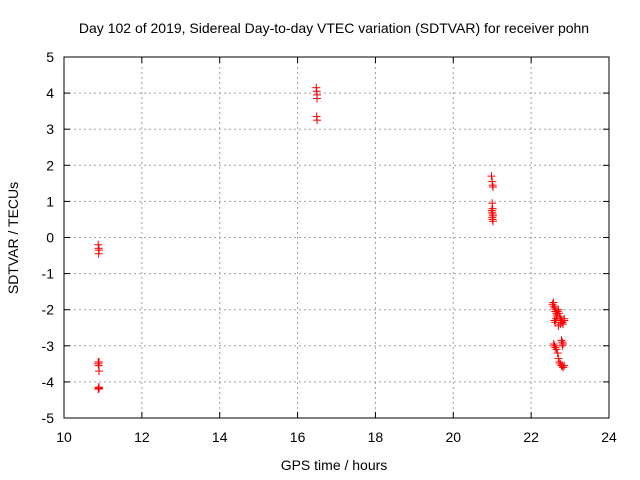 The image size is (640, 480). I want to click on x-tick-label: 12, so click(142, 437).